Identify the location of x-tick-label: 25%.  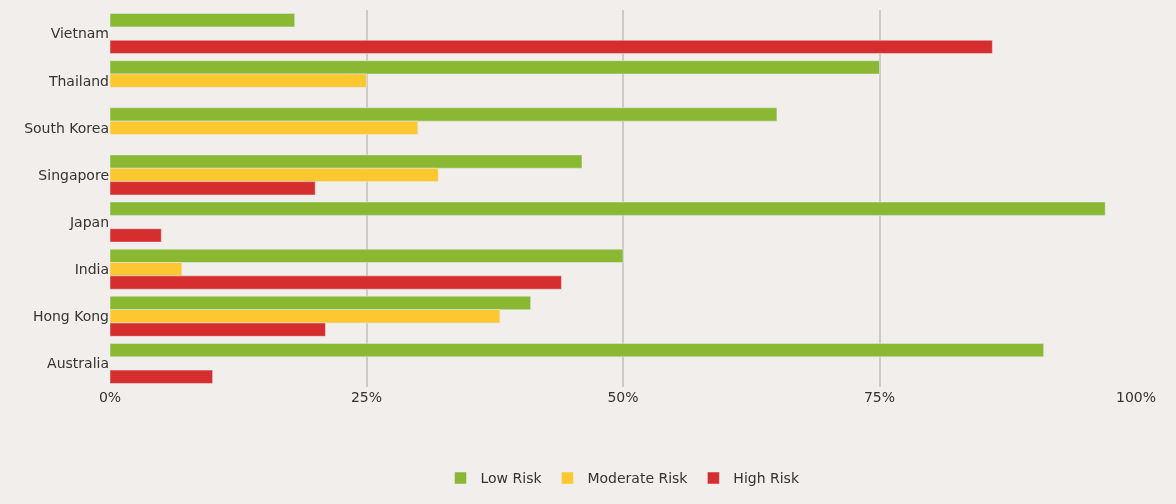
(366, 397).